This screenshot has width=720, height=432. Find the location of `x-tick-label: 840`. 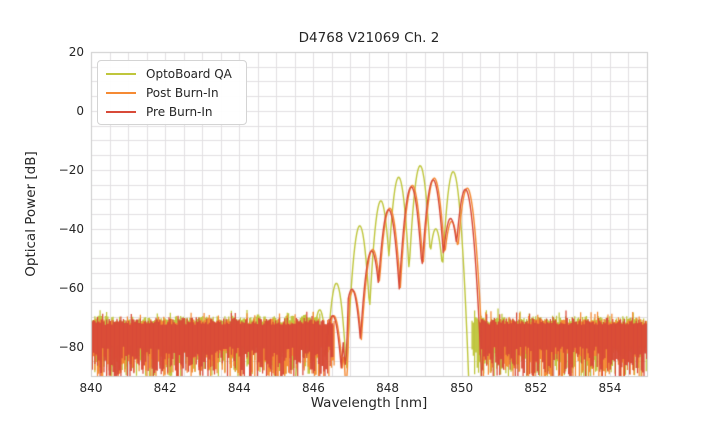

x-tick-label: 840 is located at coordinates (91, 388).